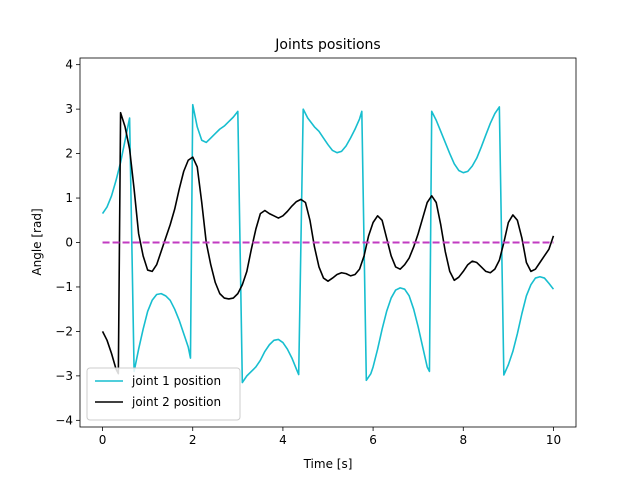 The width and height of the screenshot is (640, 480). I want to click on legend-label-joint-1-position: joint 1 position, so click(176, 381).